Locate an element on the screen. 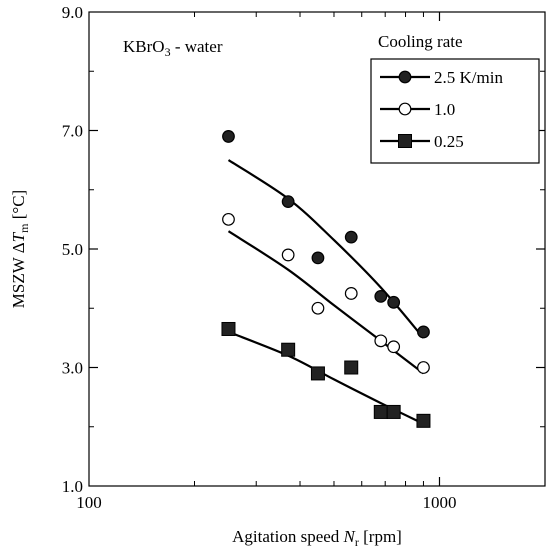 The width and height of the screenshot is (555, 552). legend-title: Cooling rate is located at coordinates (420, 41).